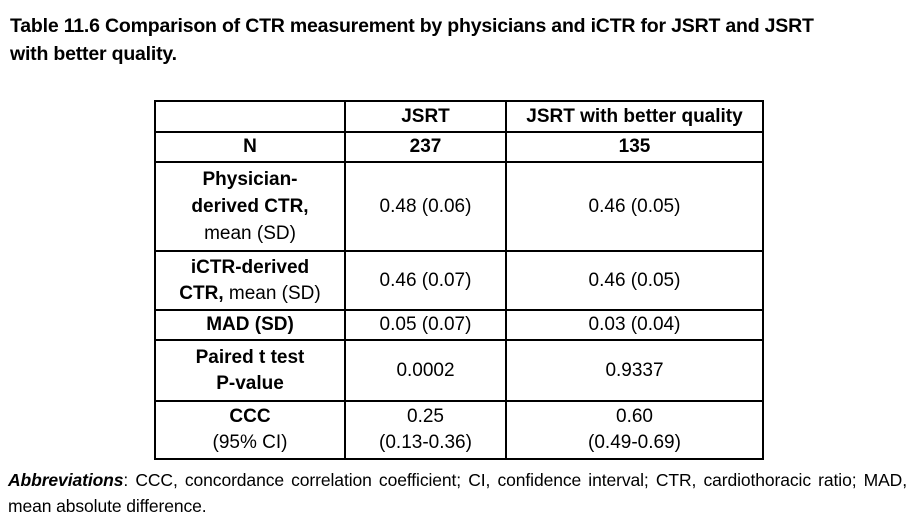  I want to click on row-physician-label-line2: derived CTR,, so click(250, 206).